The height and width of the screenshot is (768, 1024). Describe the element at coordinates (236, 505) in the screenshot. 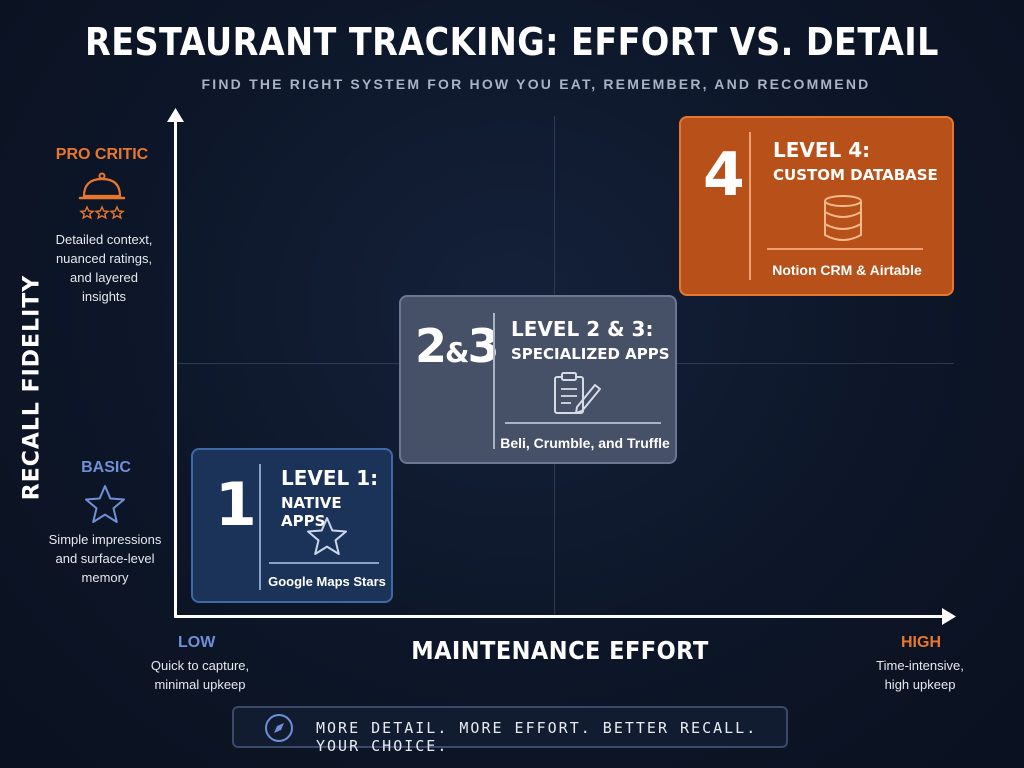

I see `card-level-1-number: 1` at that location.